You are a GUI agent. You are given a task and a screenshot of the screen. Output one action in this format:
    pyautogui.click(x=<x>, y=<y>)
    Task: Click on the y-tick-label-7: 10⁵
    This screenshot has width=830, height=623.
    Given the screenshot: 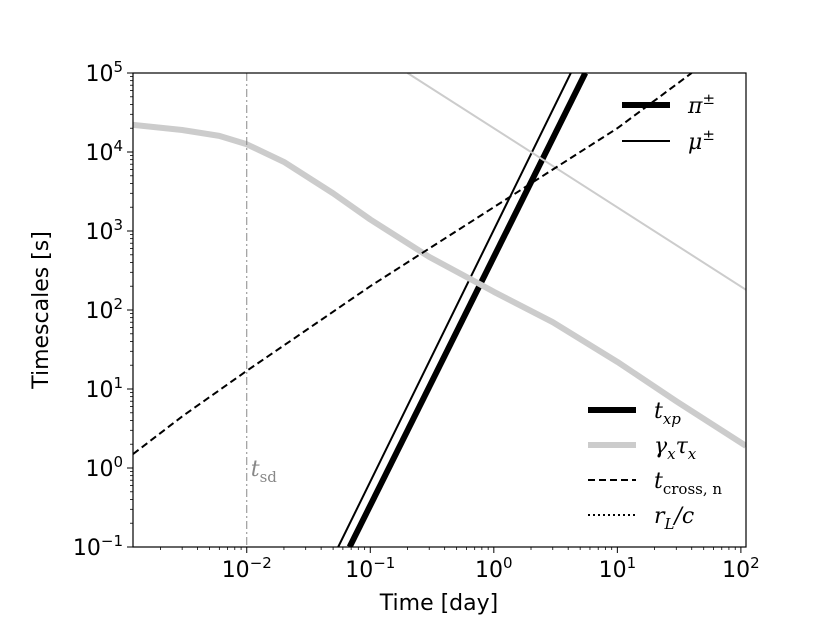 What is the action you would take?
    pyautogui.click(x=104, y=72)
    